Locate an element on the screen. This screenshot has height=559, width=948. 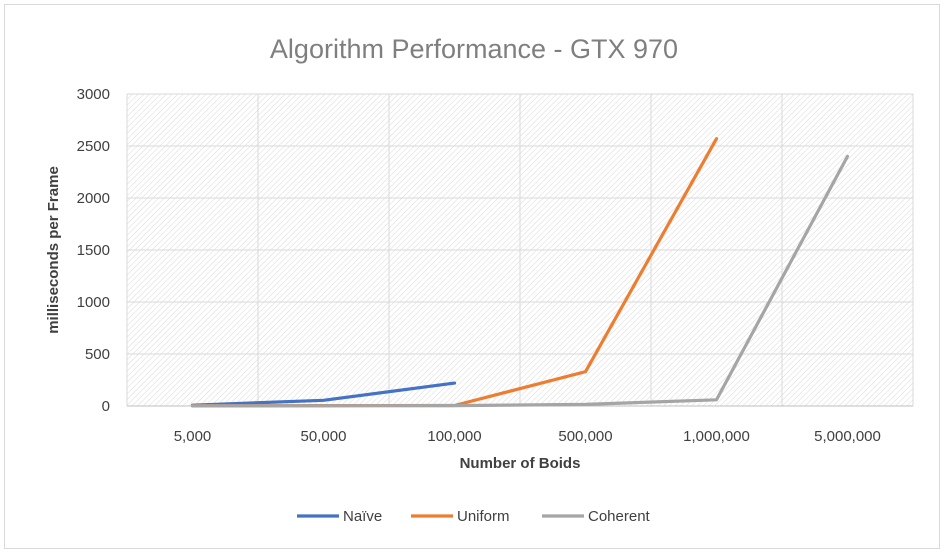
x-axis-title: Number of Boids is located at coordinates (520, 463).